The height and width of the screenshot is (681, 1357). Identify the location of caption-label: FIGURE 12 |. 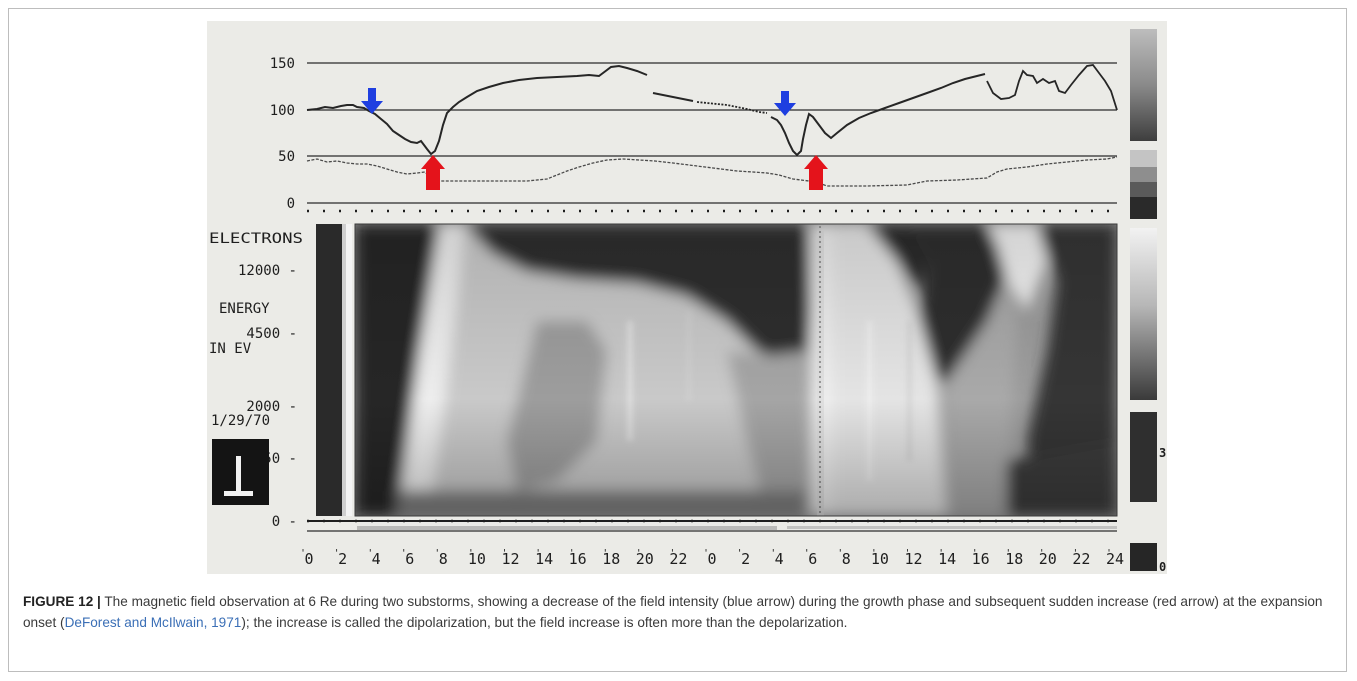
(62, 601).